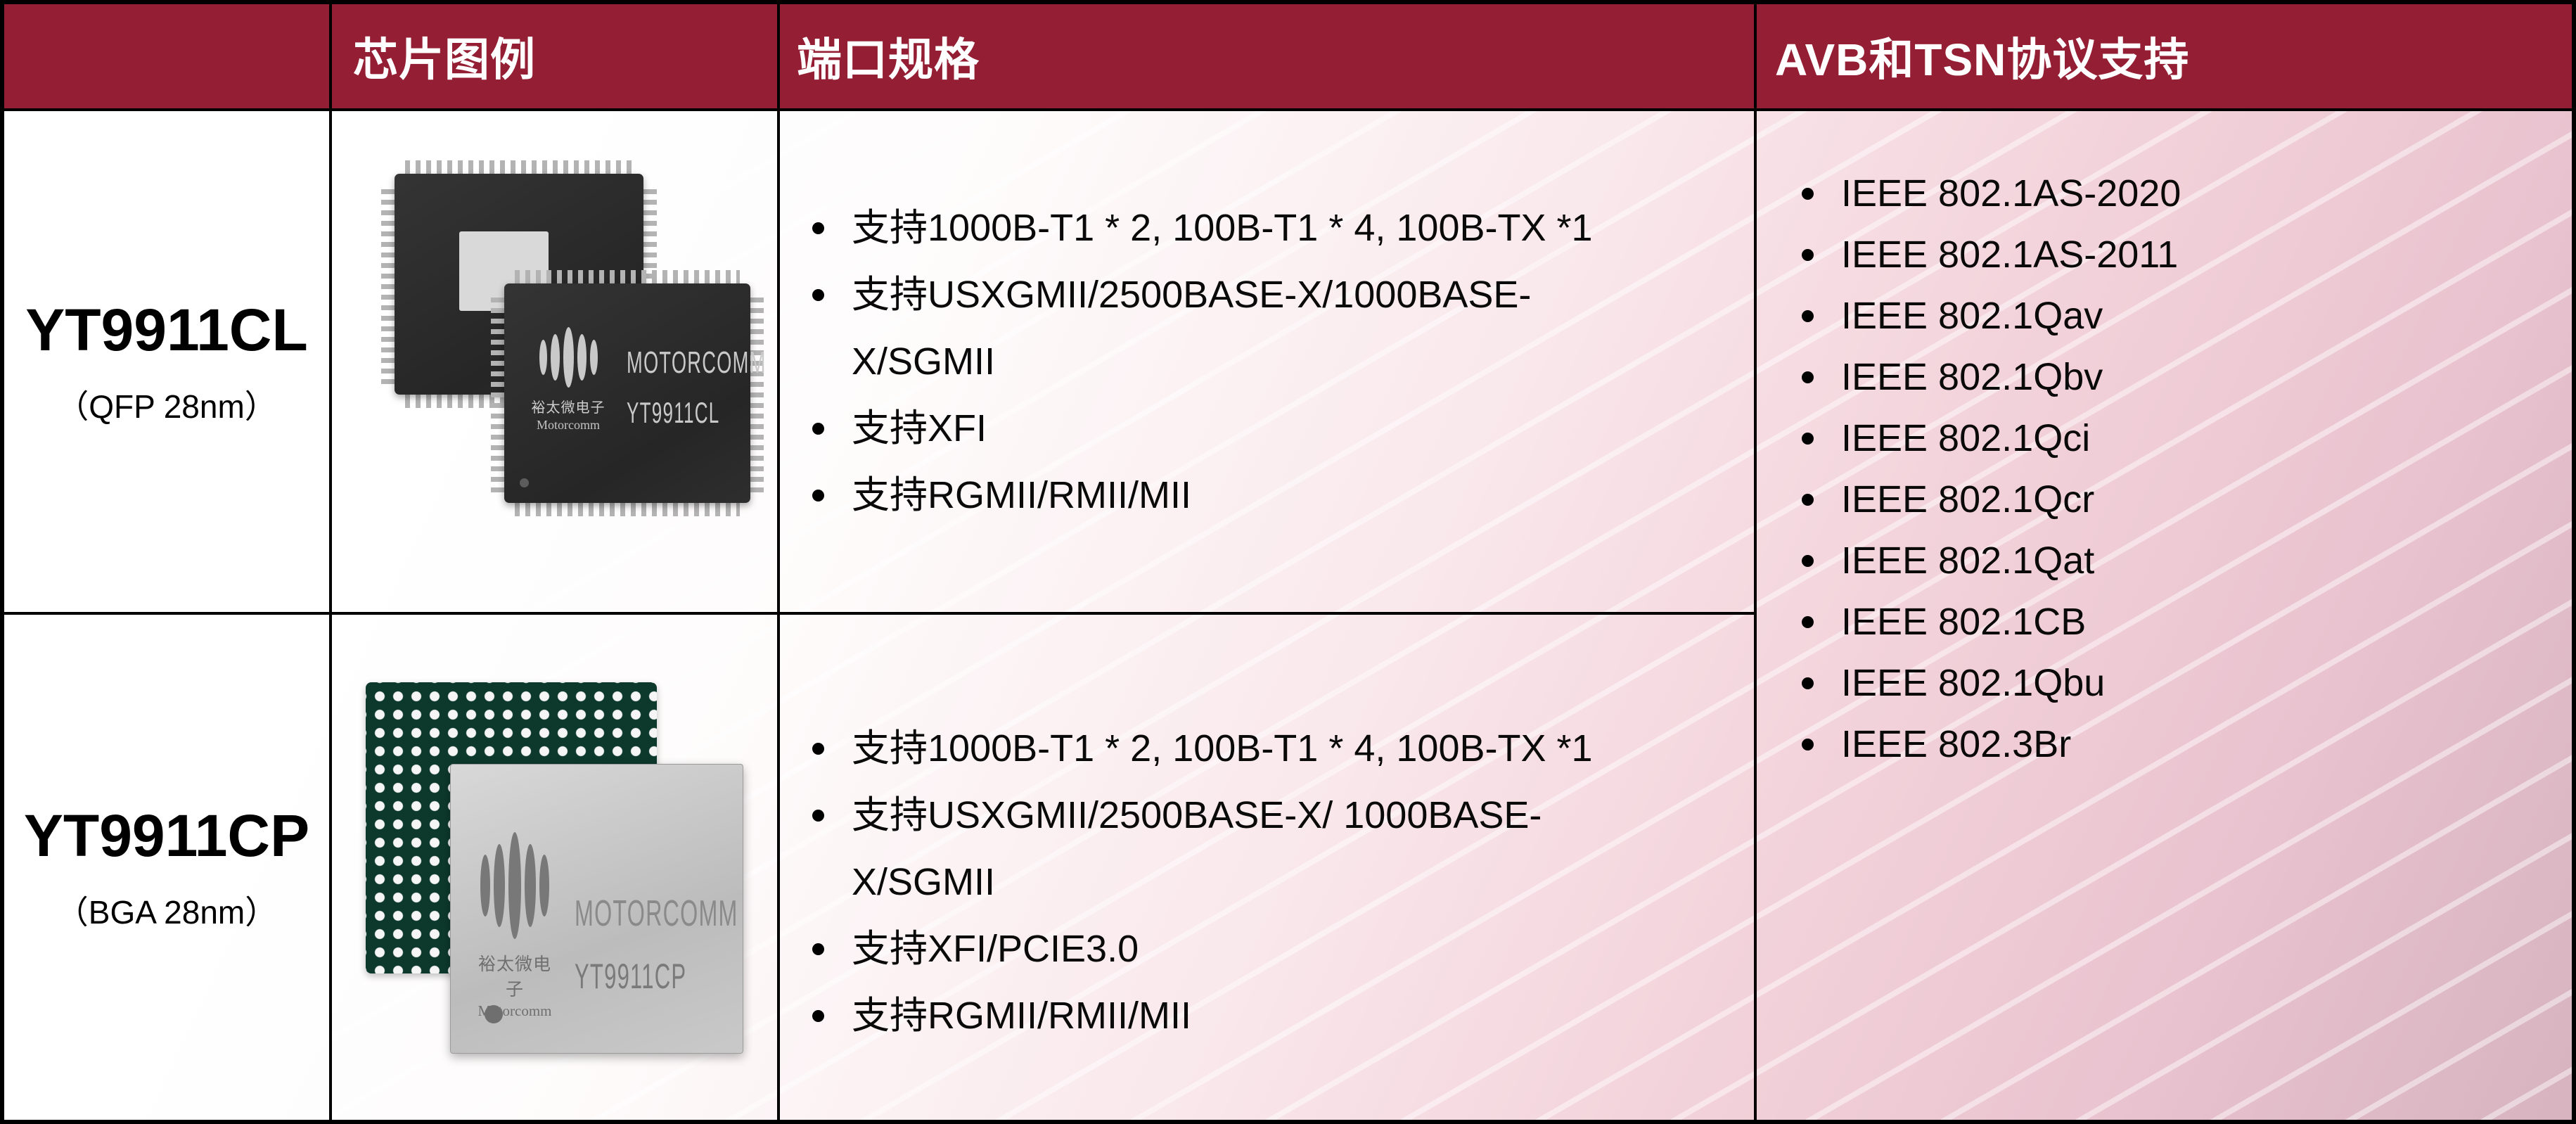 This screenshot has width=2576, height=1124. I want to click on qfp-chip-front: 裕太微电子 Motorcomm MOTORCOMM YT9911CL, so click(628, 393).